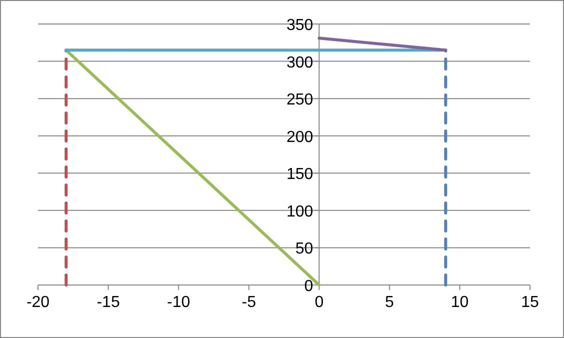 Image resolution: width=564 pixels, height=338 pixels. I want to click on x-tick-label: 5, so click(389, 302).